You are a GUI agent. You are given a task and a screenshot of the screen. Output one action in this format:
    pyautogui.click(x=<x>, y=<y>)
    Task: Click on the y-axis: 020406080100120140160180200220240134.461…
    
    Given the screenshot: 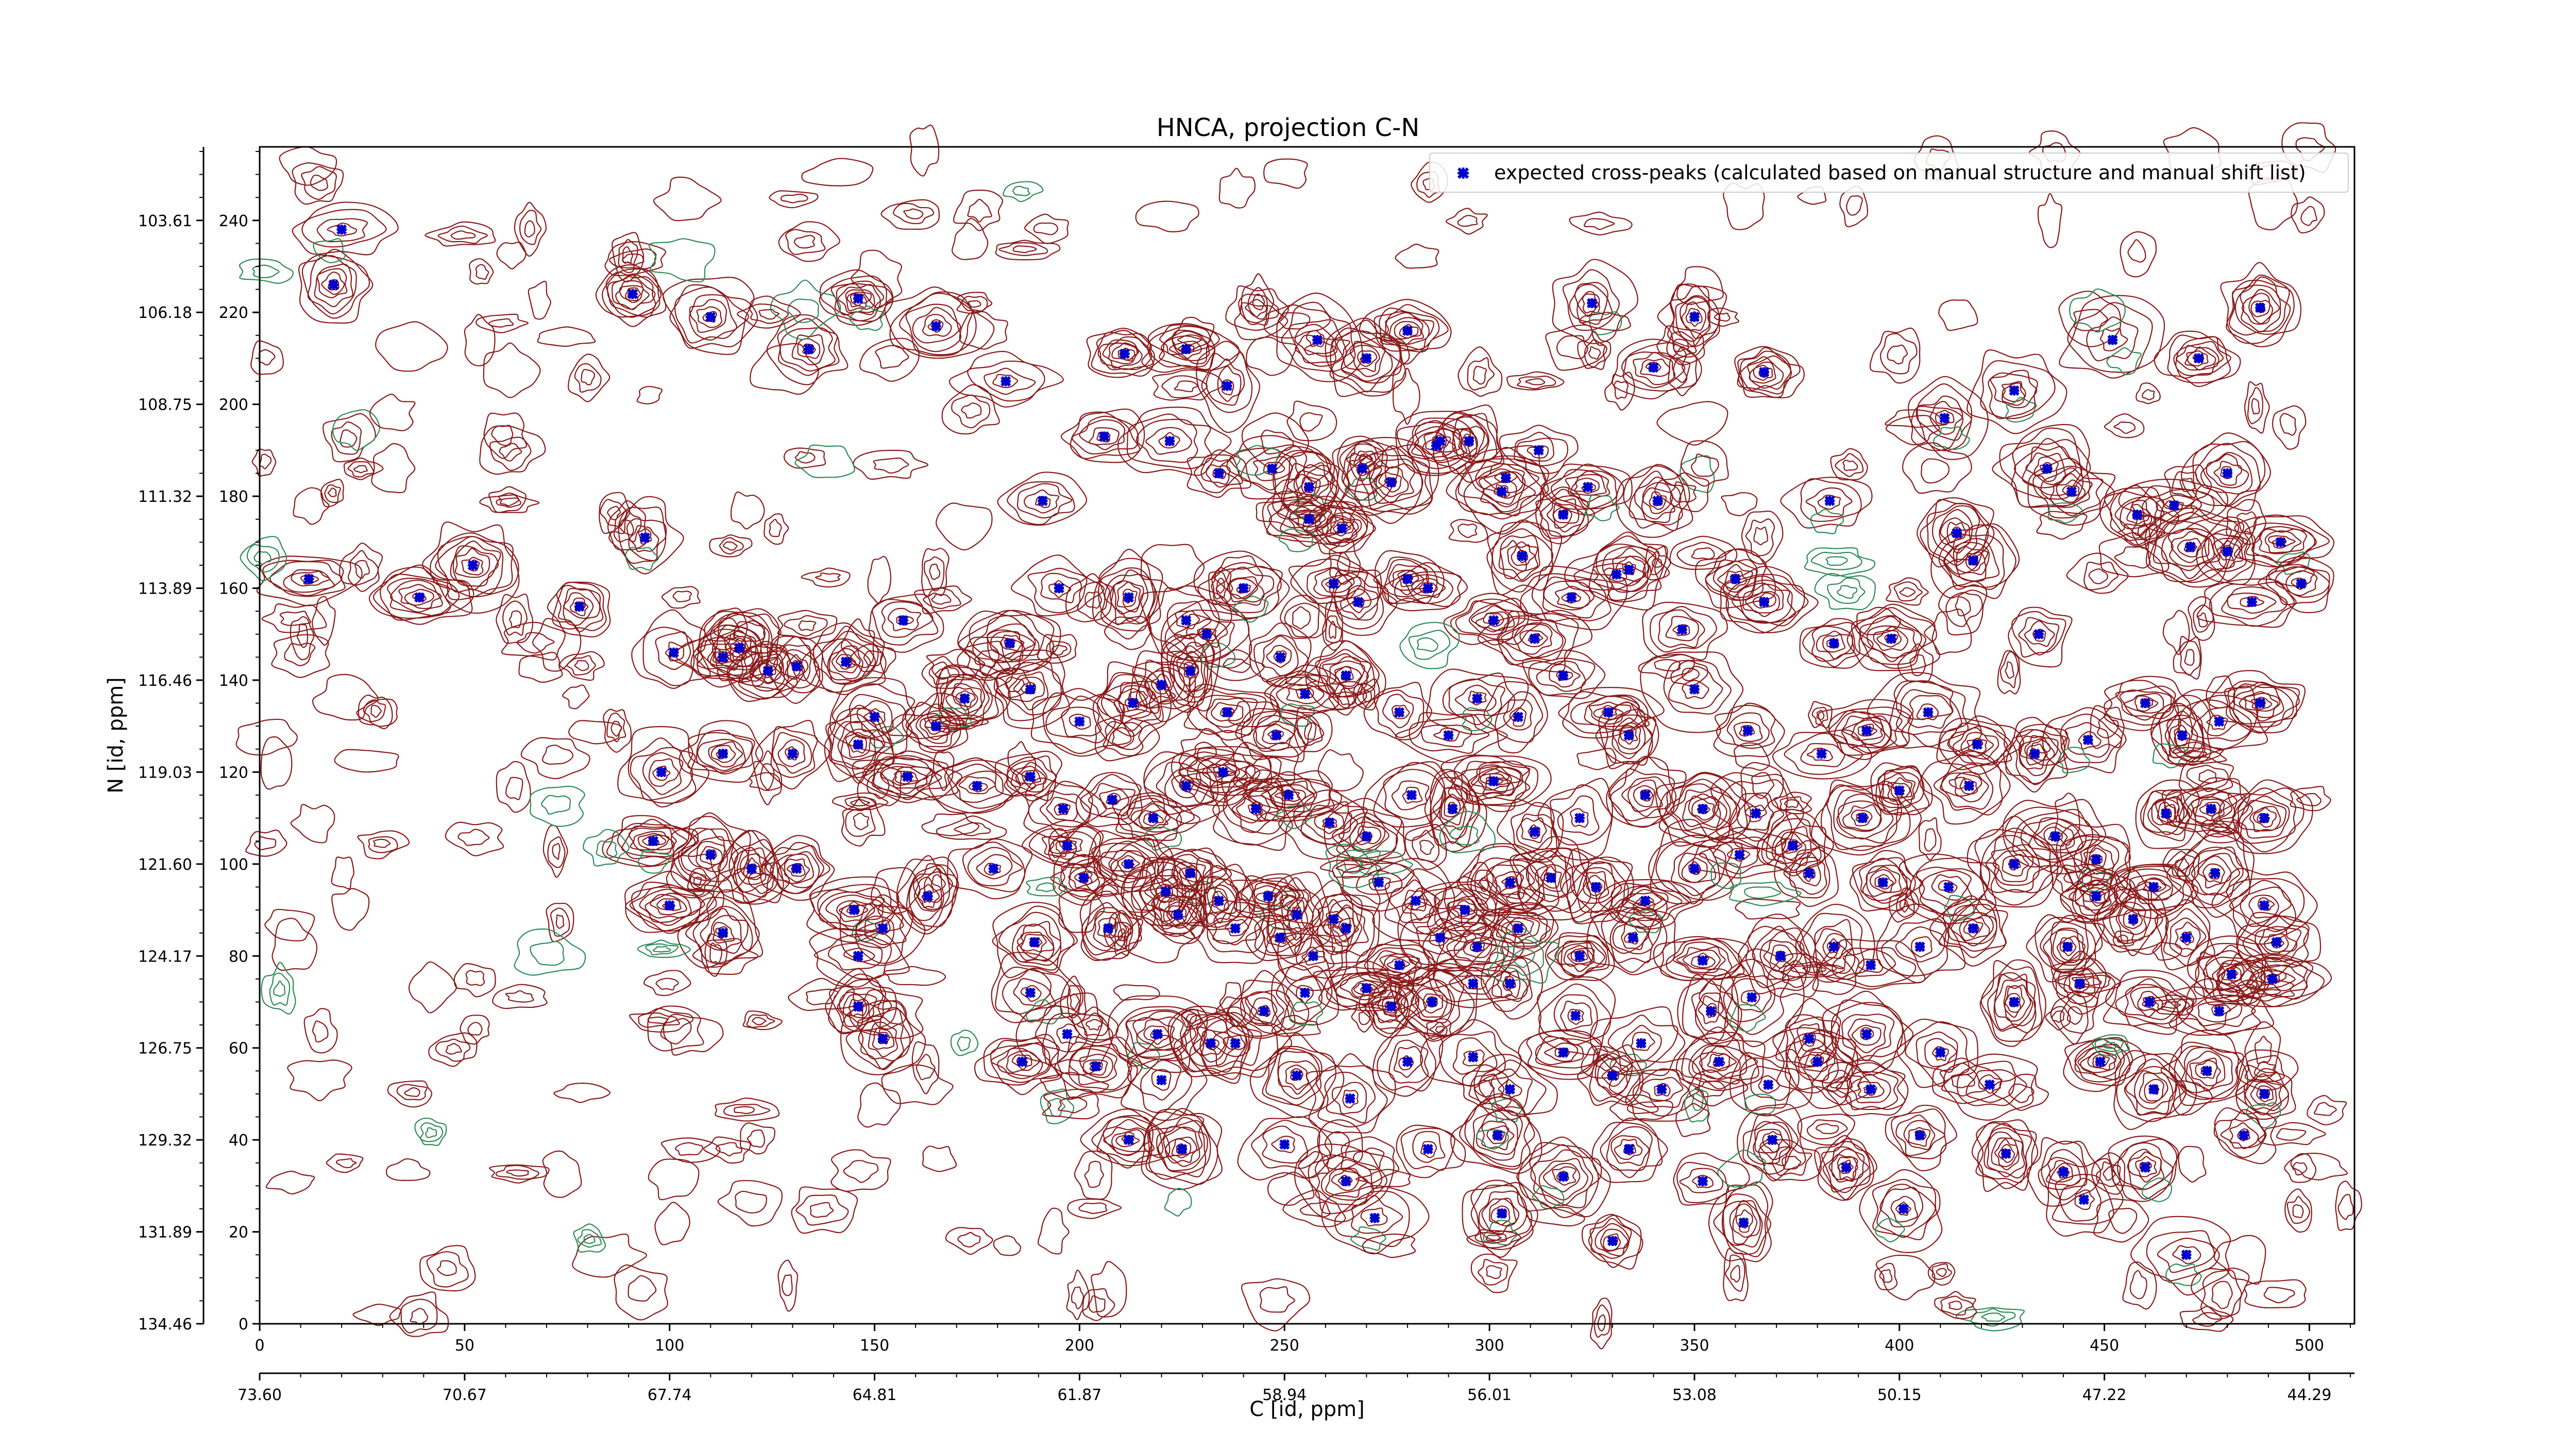 What is the action you would take?
    pyautogui.click(x=199, y=740)
    